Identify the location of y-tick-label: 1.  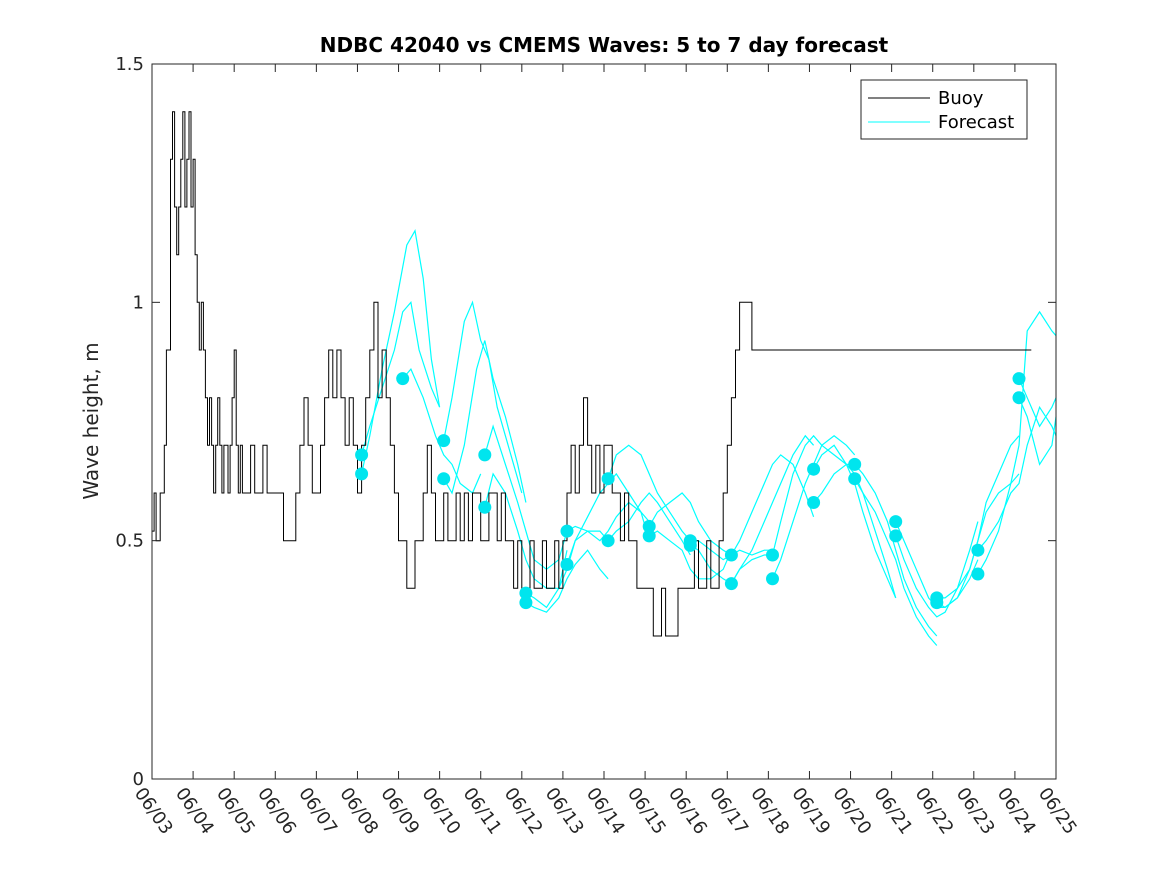
(138, 302).